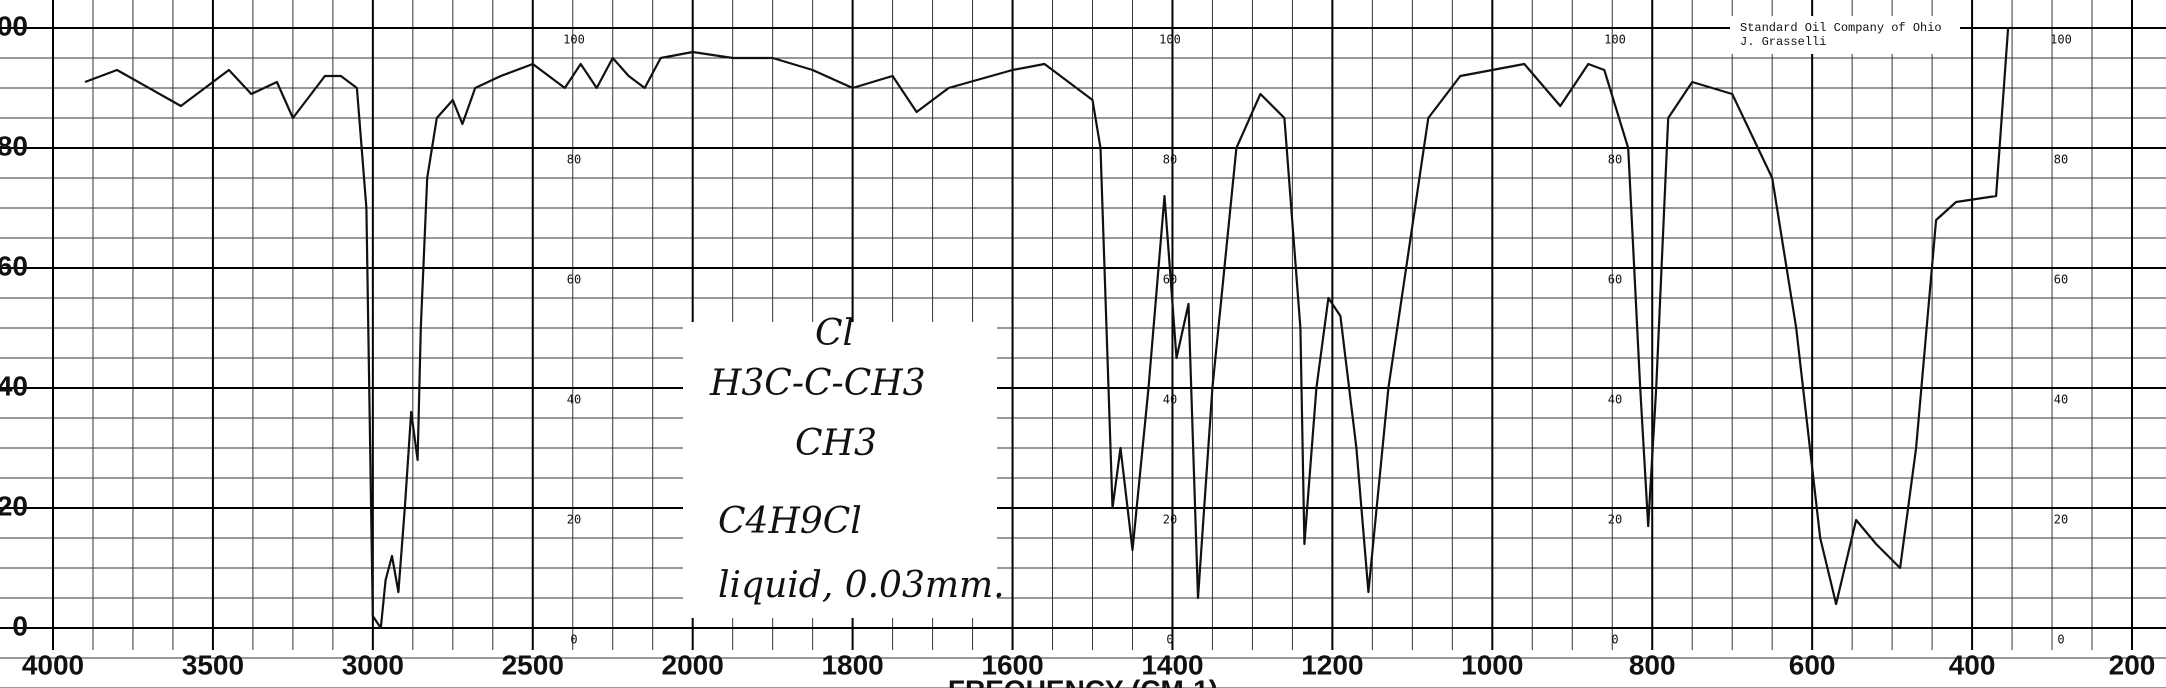  What do you see at coordinates (213, 664) in the screenshot?
I see `x-tick-label: 3500` at bounding box center [213, 664].